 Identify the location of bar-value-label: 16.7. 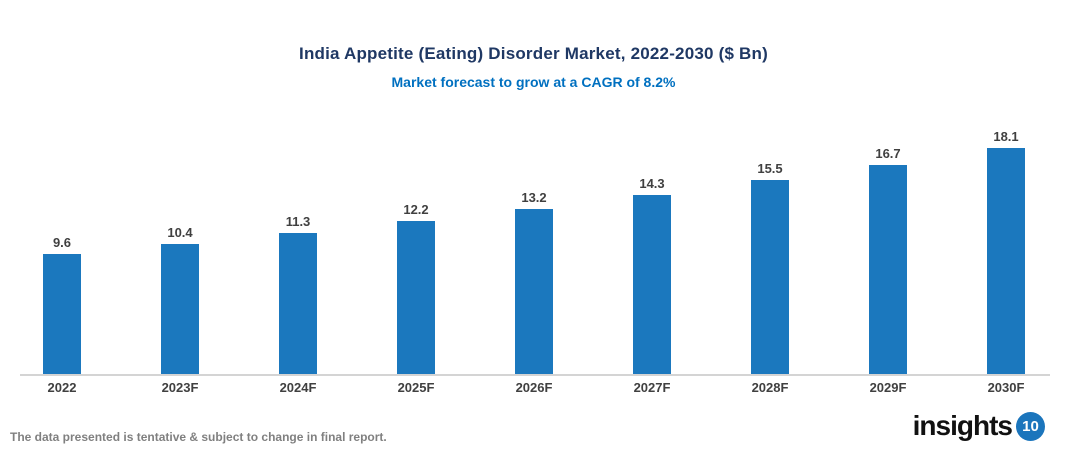
(888, 153).